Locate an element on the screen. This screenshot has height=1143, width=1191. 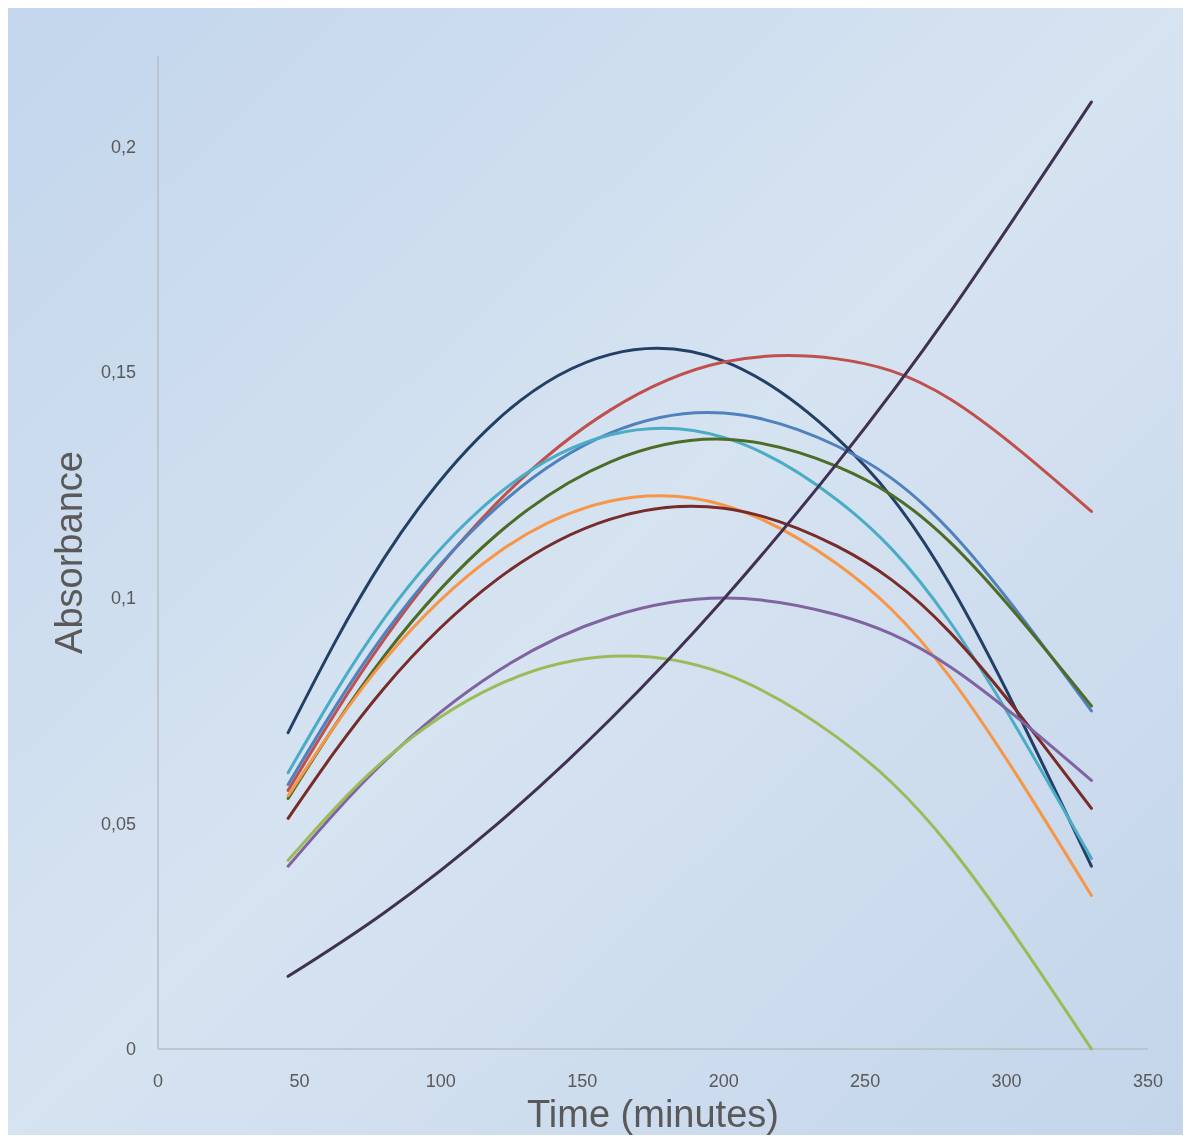
x-tick-label: 350 is located at coordinates (1148, 1081).